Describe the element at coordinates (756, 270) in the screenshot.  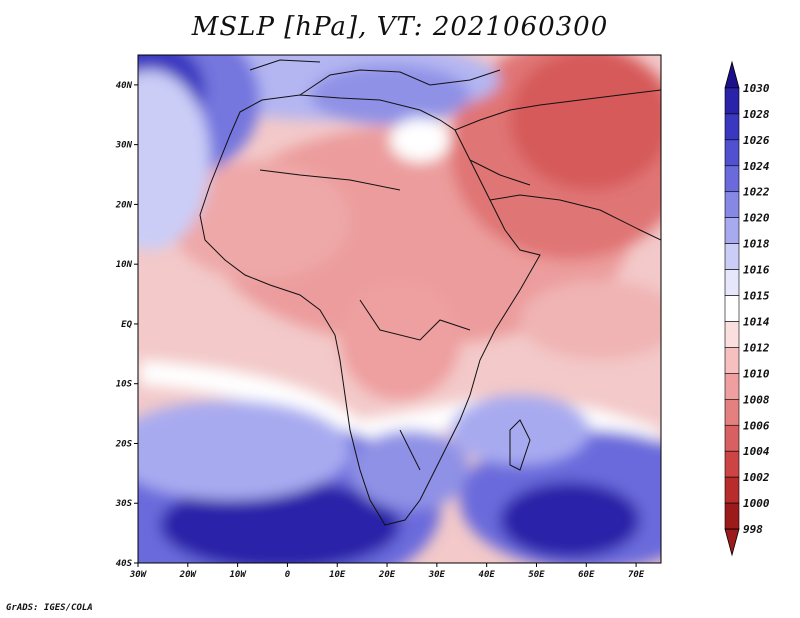
I see `colorbar-label: 1016` at that location.